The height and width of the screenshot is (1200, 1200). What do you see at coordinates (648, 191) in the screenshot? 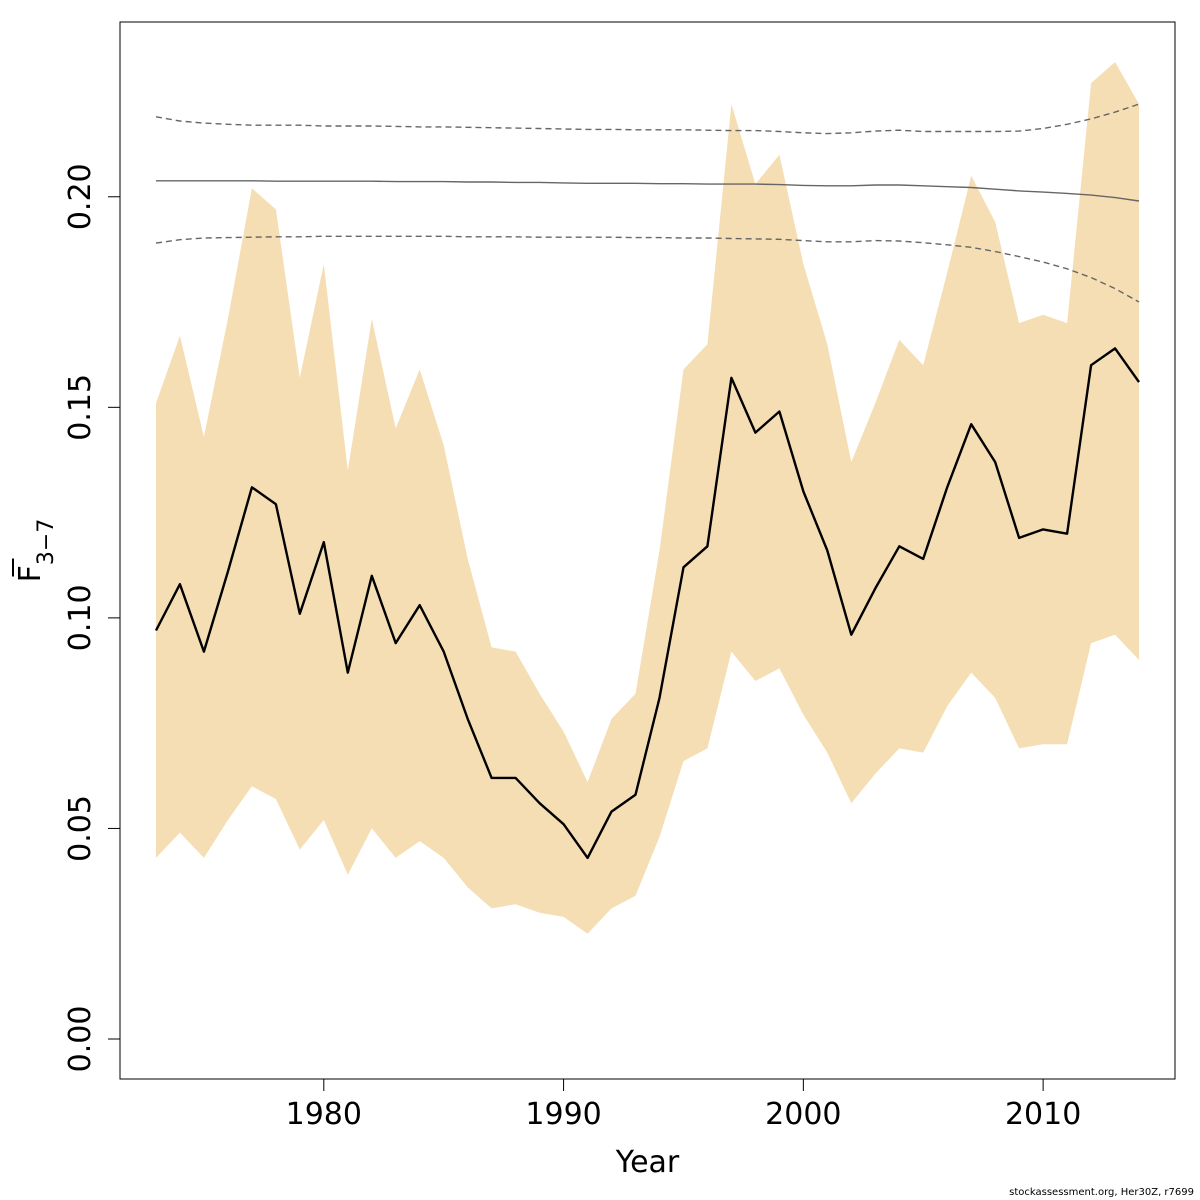
I see `reference-line` at bounding box center [648, 191].